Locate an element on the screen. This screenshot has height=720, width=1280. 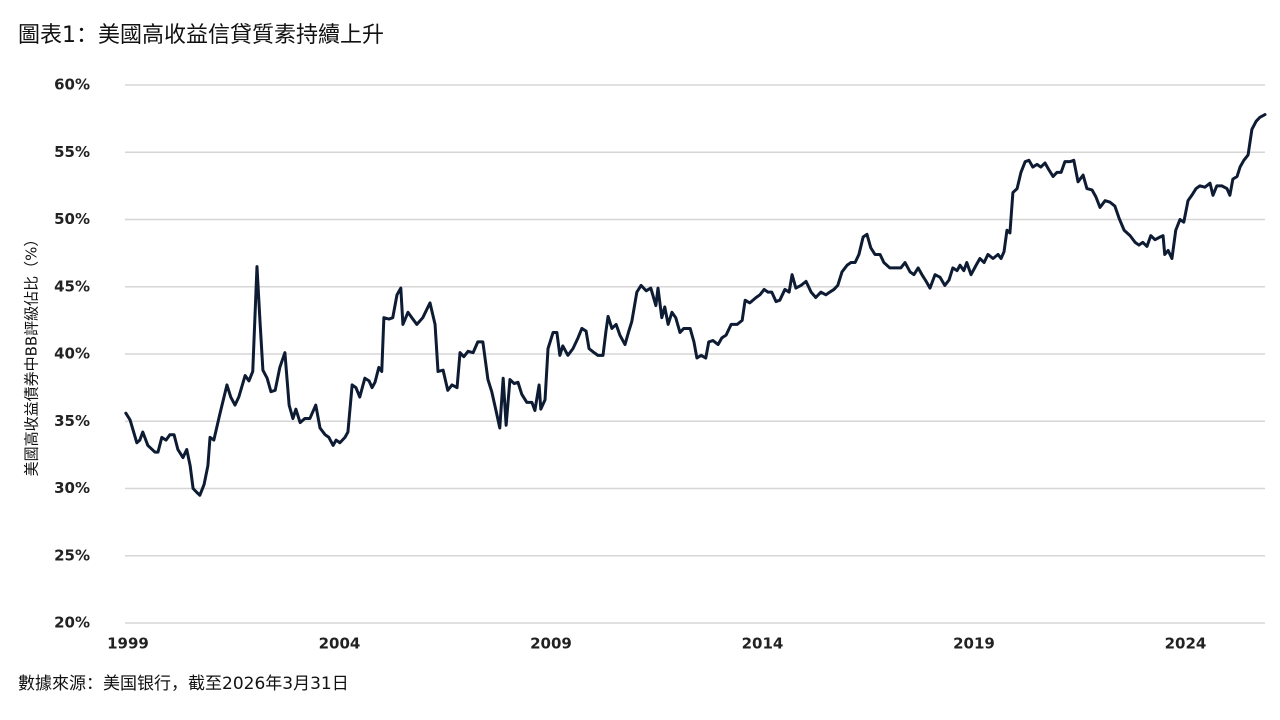
x-tick-label: 2019 is located at coordinates (974, 644).